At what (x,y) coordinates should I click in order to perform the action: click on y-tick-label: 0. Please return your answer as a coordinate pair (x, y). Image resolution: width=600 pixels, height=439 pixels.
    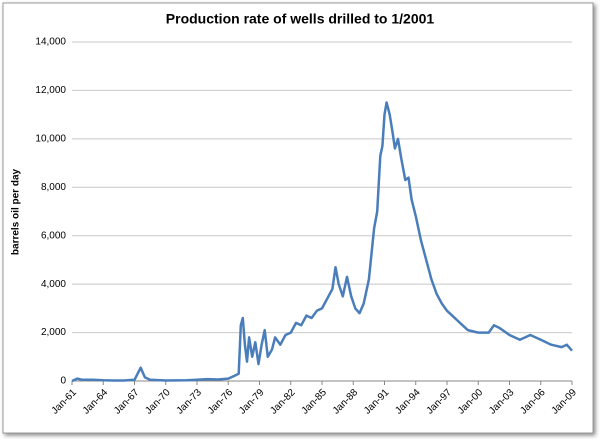
    Looking at the image, I should click on (63, 381).